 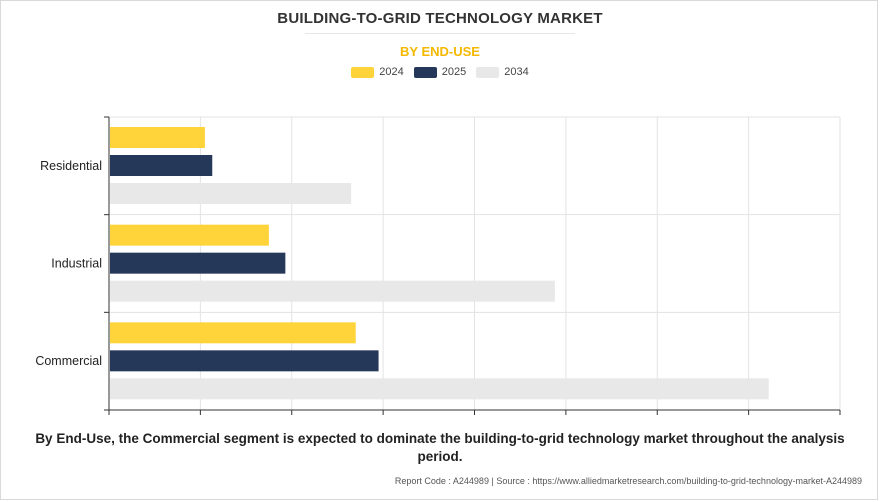 What do you see at coordinates (425, 72) in the screenshot?
I see `legend-swatch-2025` at bounding box center [425, 72].